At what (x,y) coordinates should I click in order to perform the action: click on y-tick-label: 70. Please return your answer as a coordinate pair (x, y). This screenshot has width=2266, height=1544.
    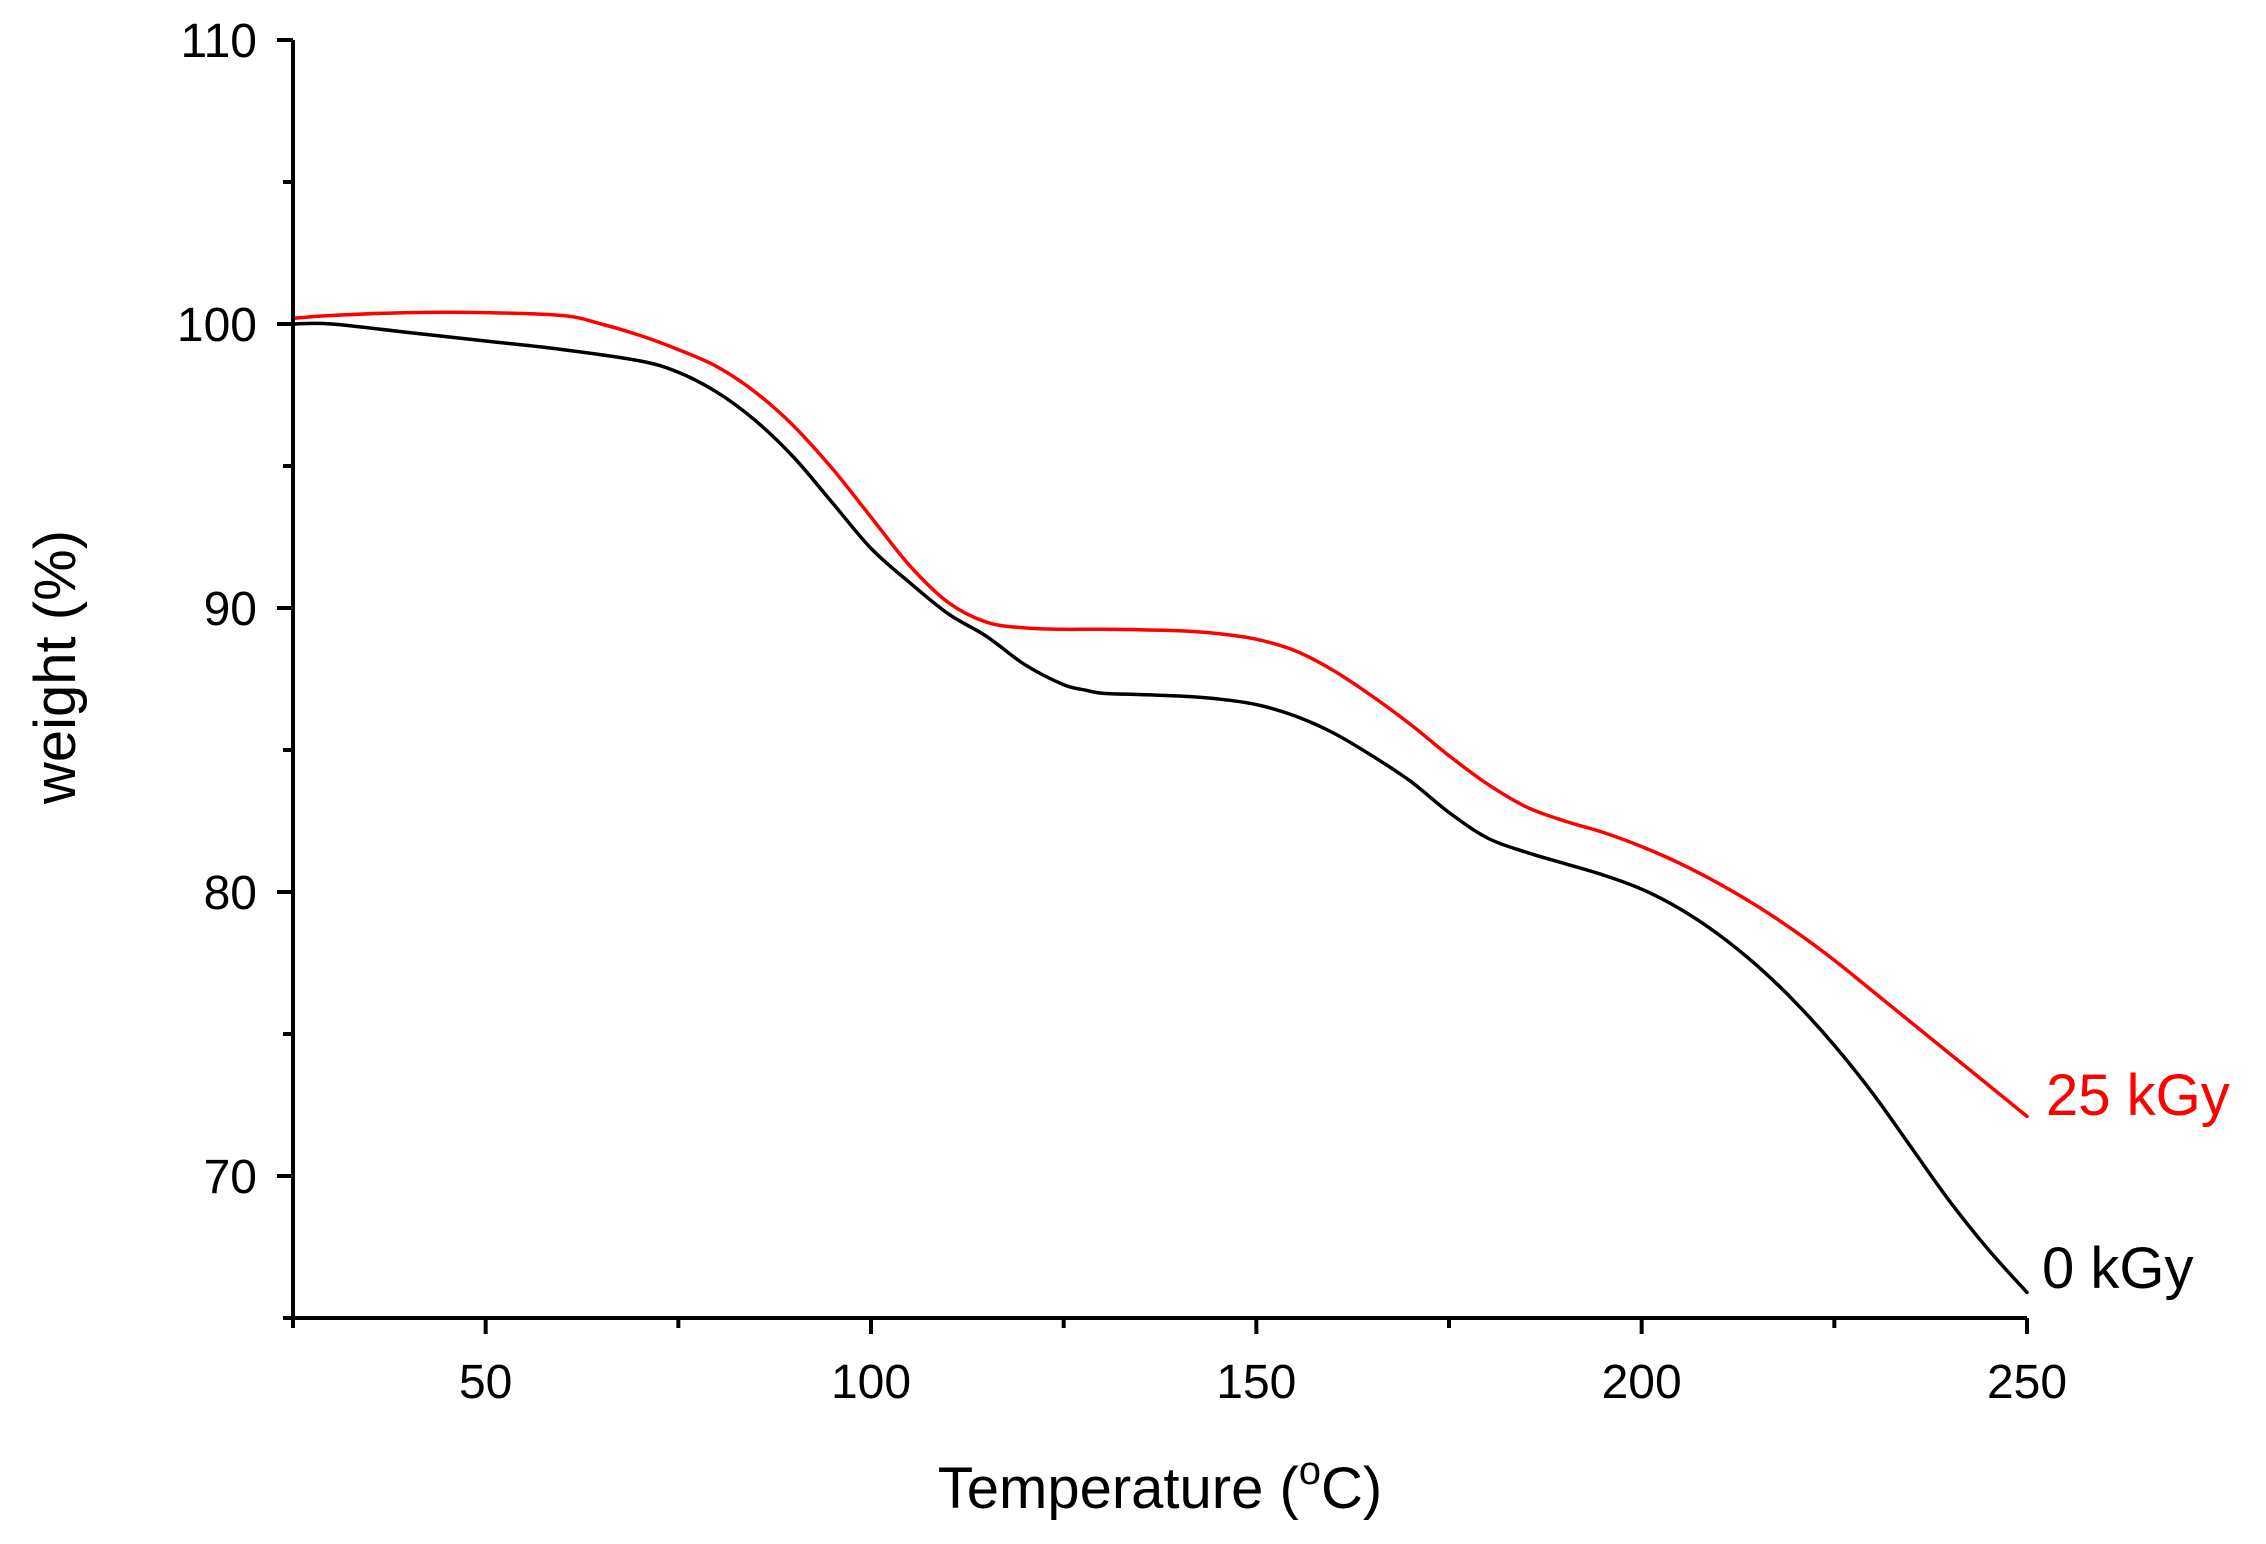
    Looking at the image, I should click on (230, 1177).